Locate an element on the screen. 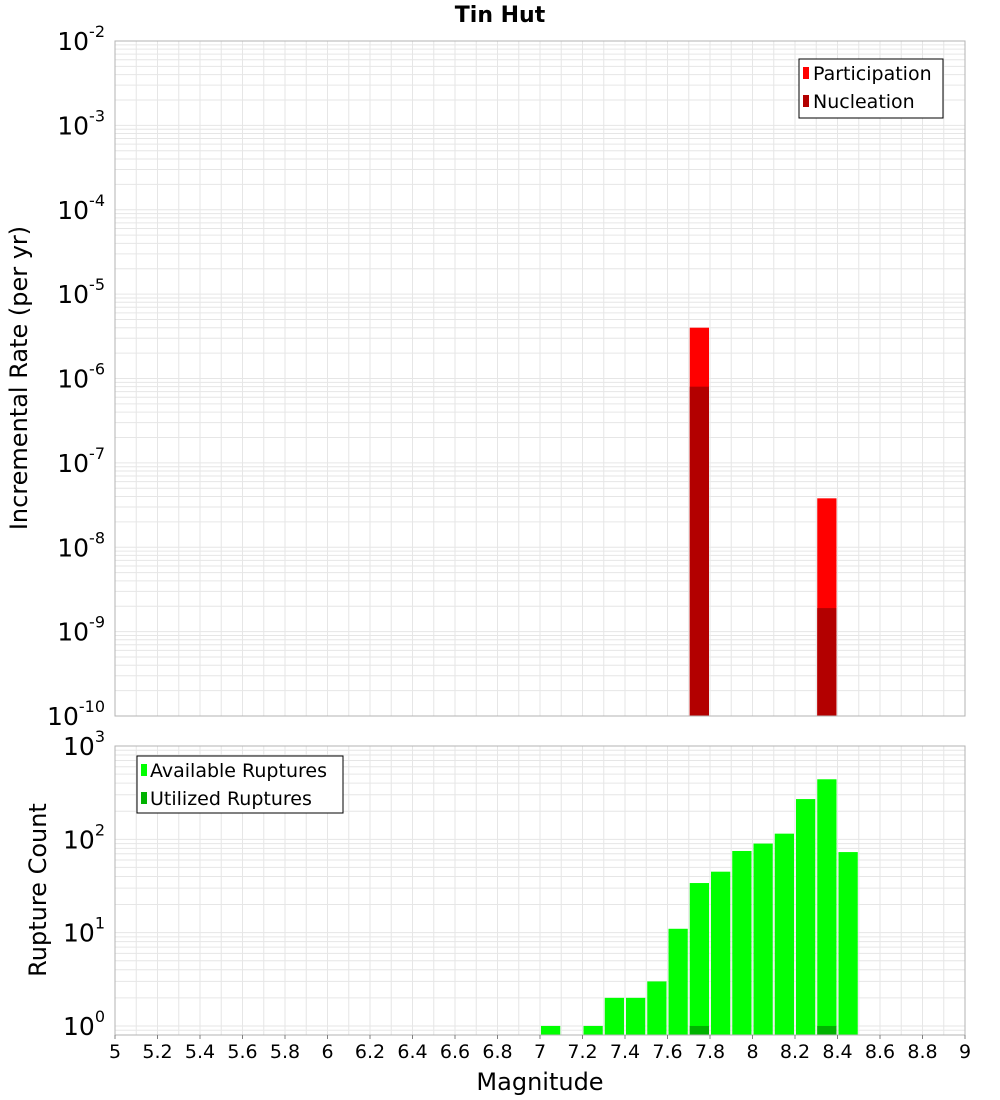  y-tick-label: 10⁰ is located at coordinates (84, 1024).